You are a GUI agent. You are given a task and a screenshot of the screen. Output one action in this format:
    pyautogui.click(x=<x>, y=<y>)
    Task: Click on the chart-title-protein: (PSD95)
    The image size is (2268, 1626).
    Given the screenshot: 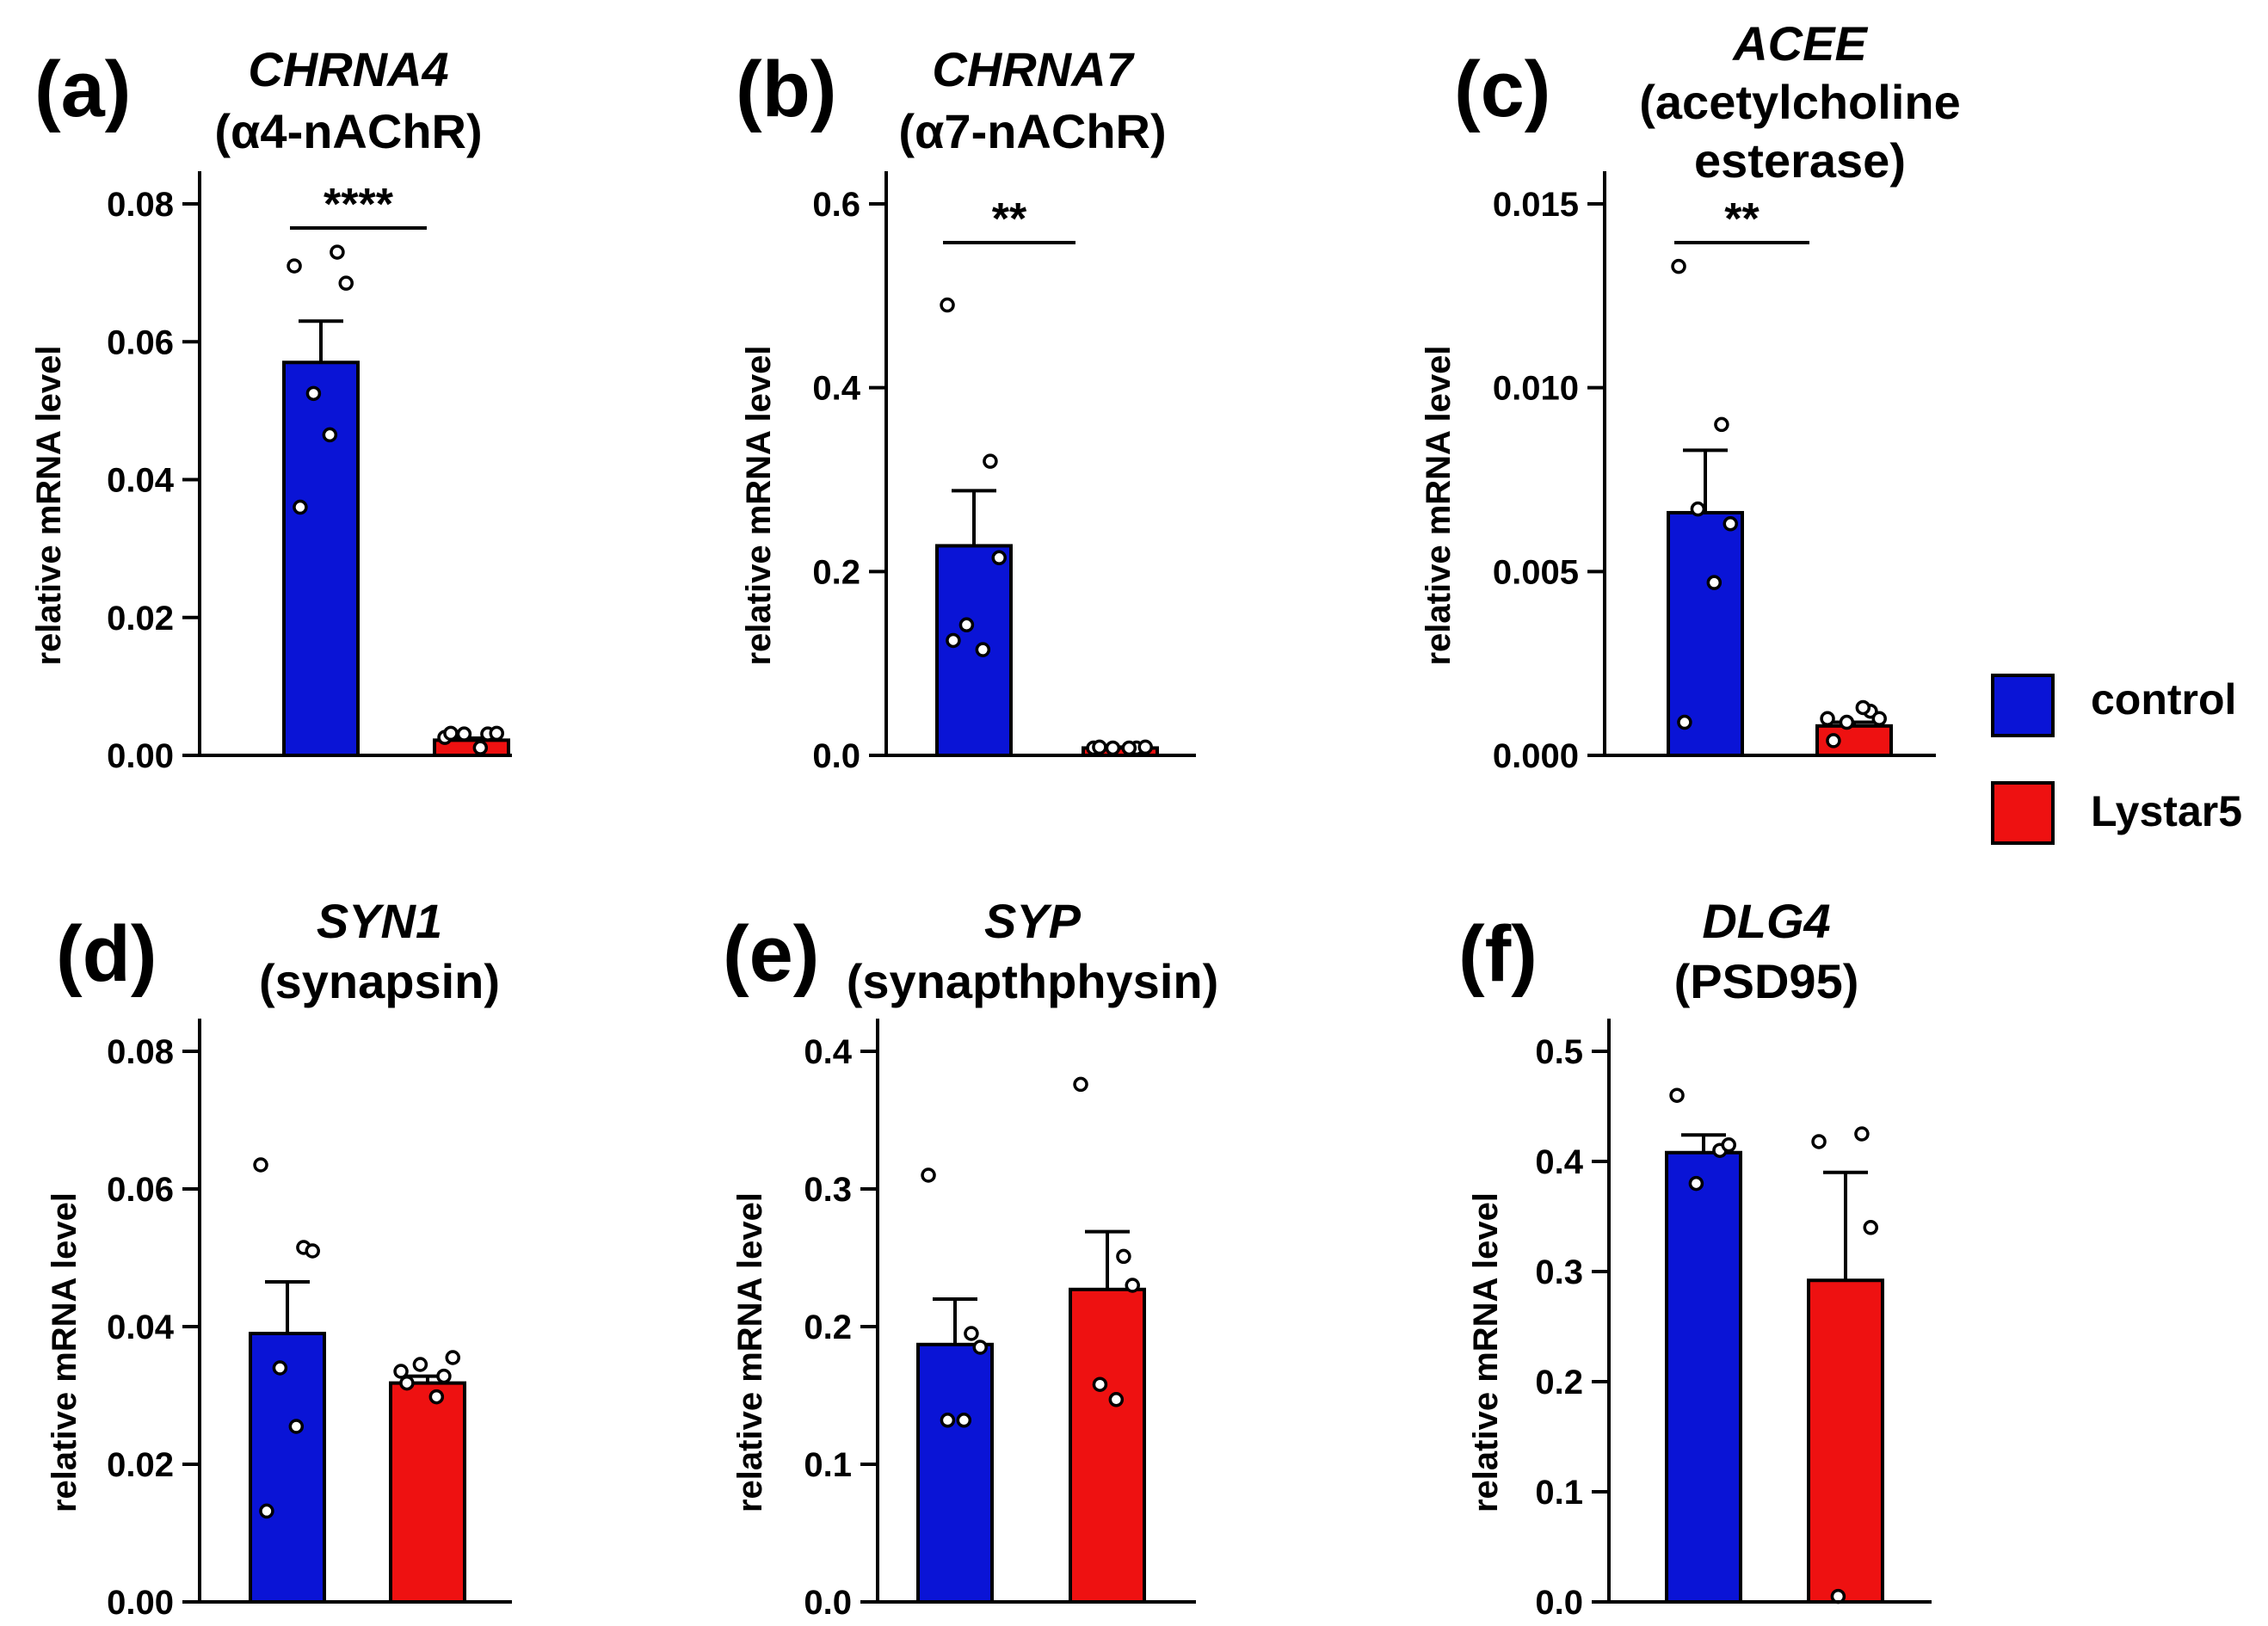 What is the action you would take?
    pyautogui.click(x=1767, y=981)
    